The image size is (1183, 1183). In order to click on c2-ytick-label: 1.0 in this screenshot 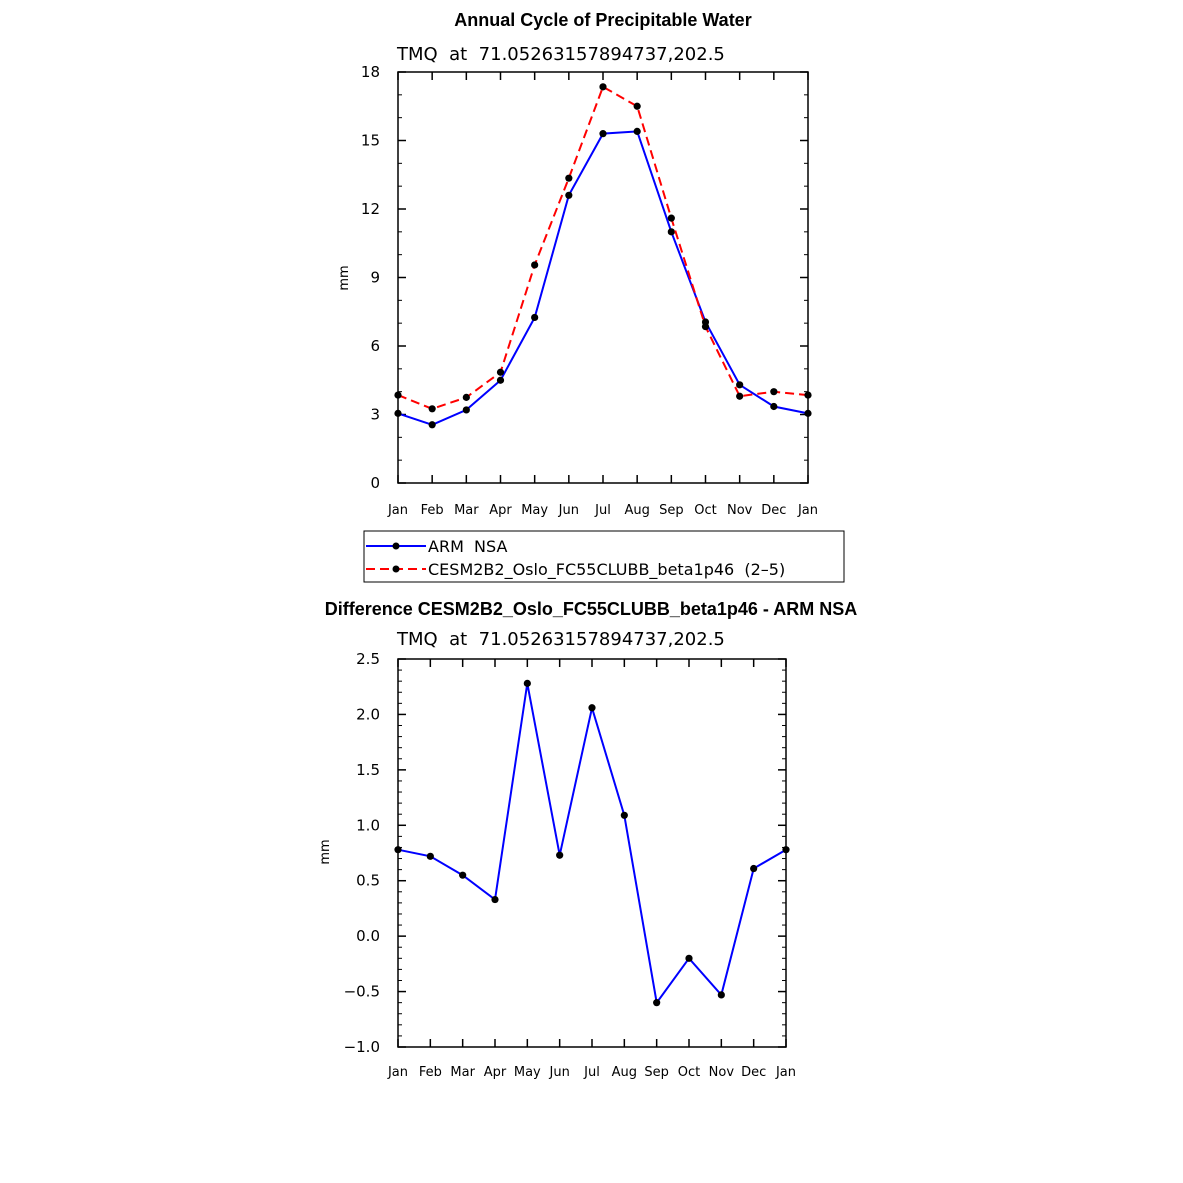, I will do `click(368, 825)`.